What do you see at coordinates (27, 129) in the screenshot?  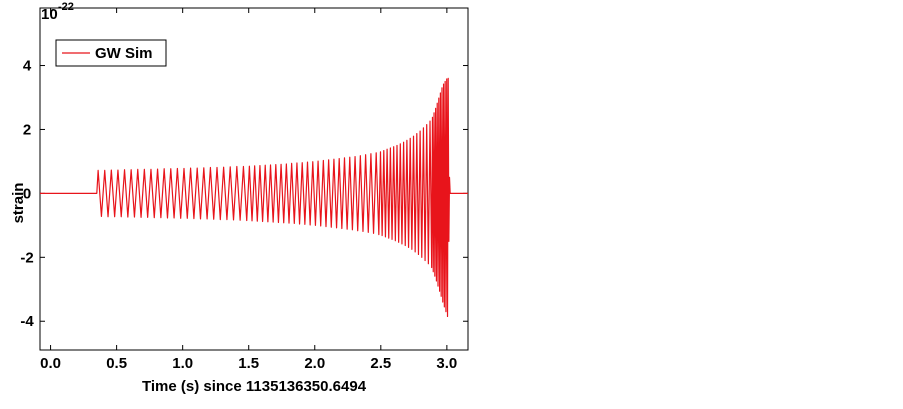 I see `y-tick-label: 2` at bounding box center [27, 129].